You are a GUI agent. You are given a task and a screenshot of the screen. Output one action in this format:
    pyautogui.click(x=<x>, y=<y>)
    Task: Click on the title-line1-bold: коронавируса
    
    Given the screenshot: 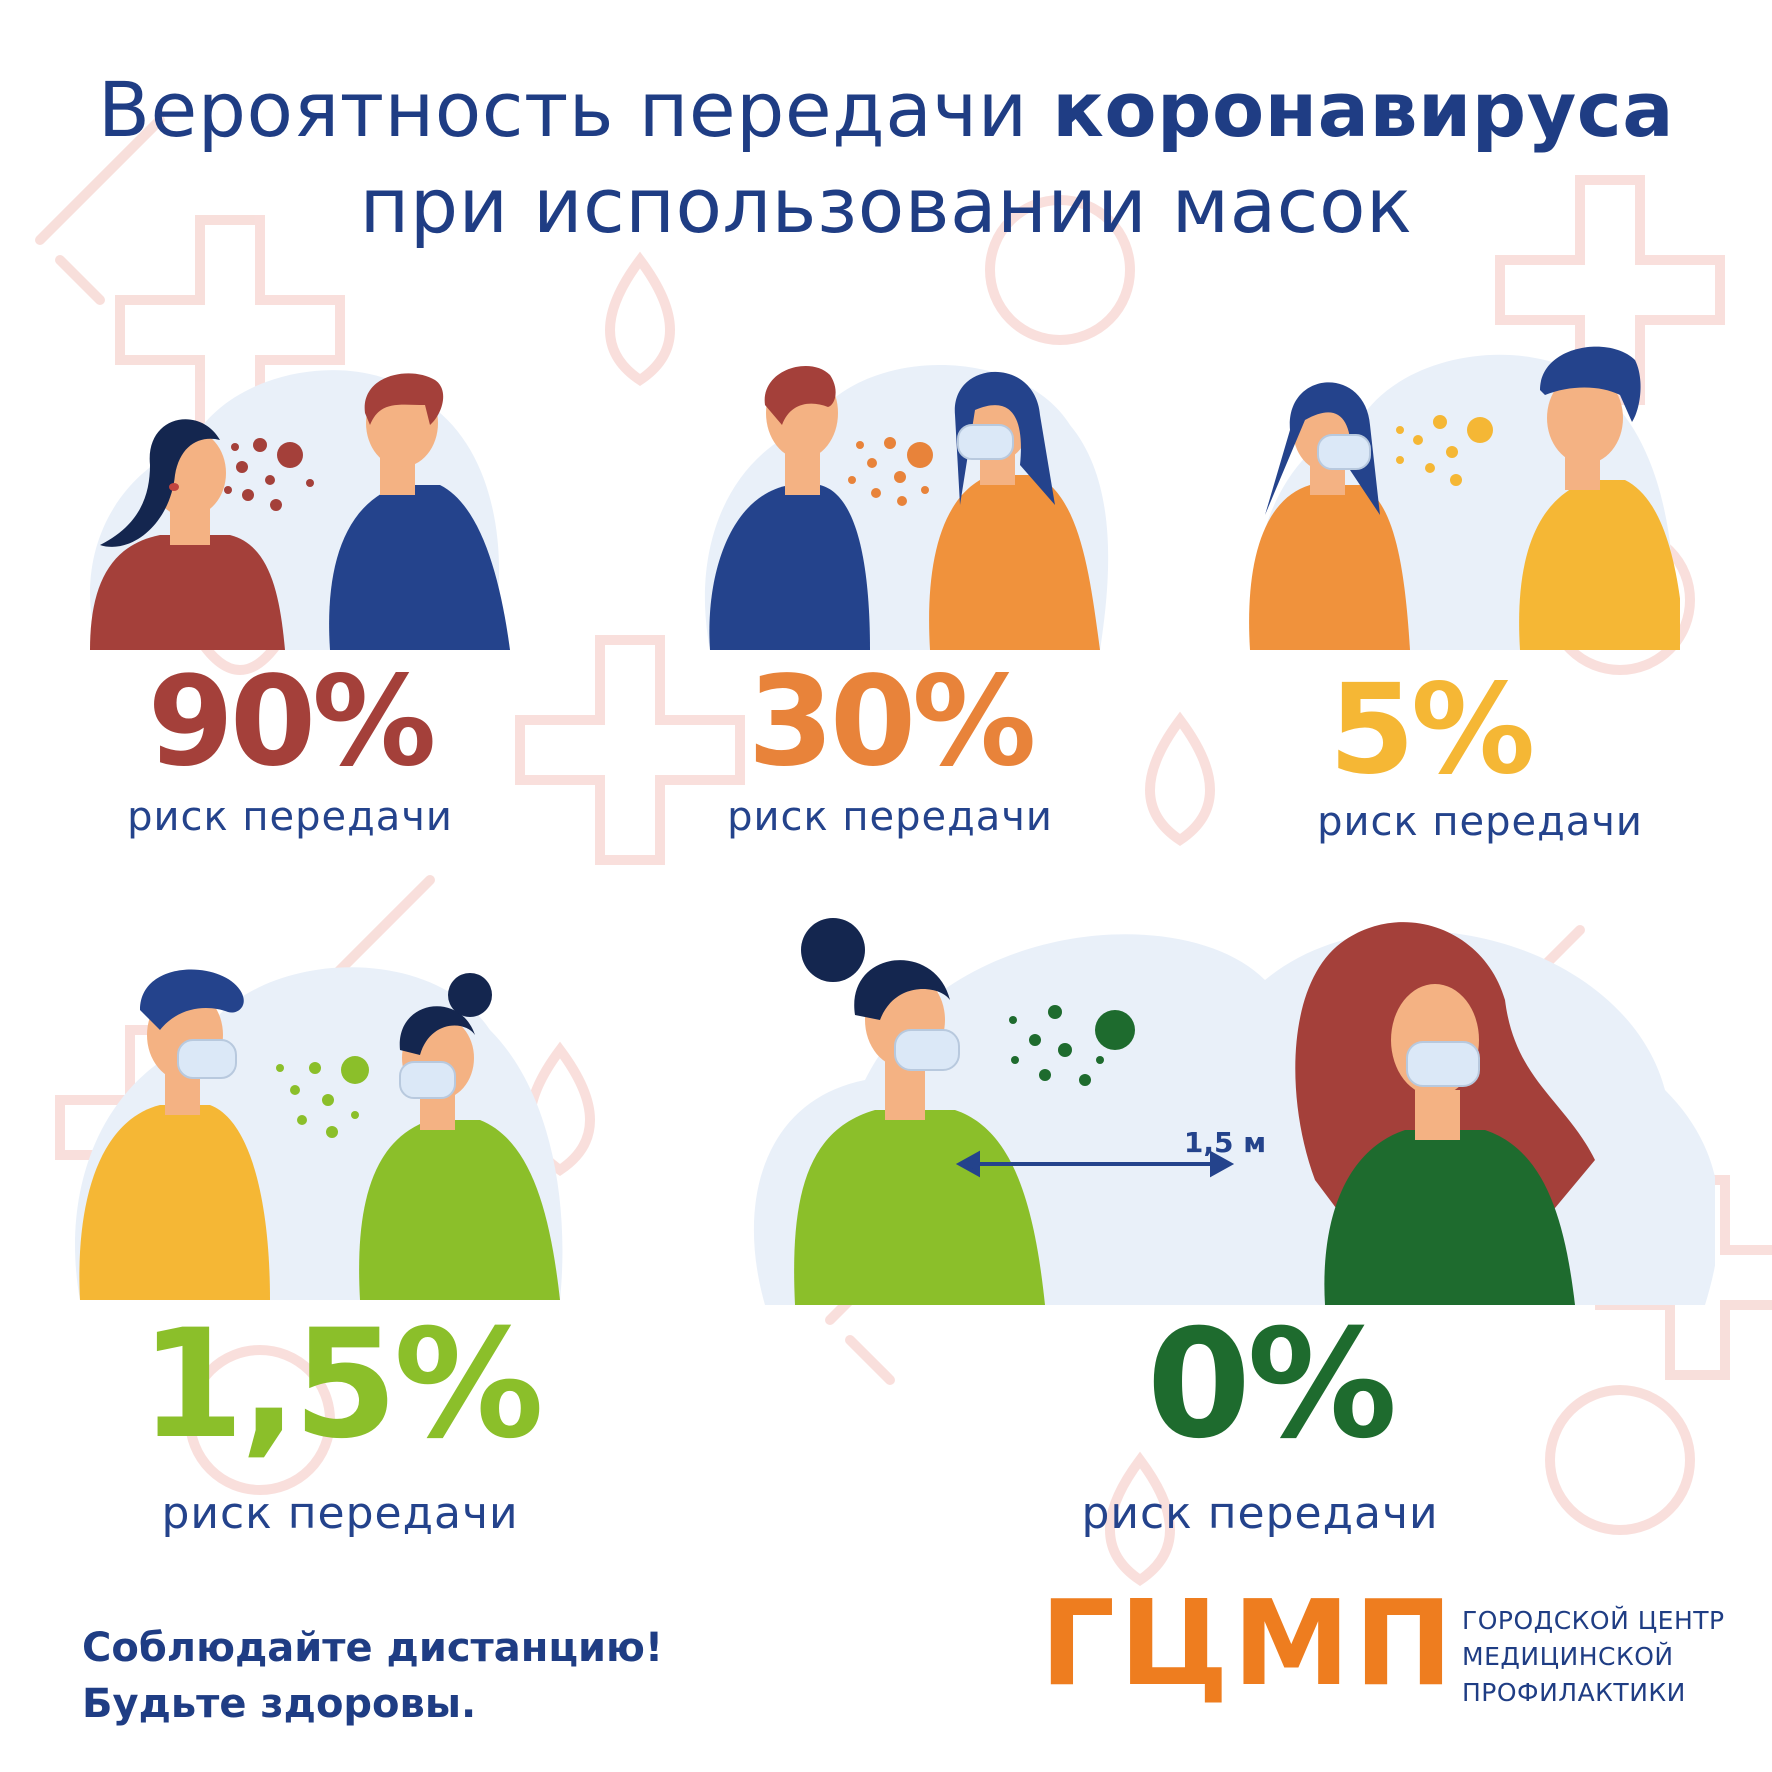 What is the action you would take?
    pyautogui.click(x=1363, y=109)
    